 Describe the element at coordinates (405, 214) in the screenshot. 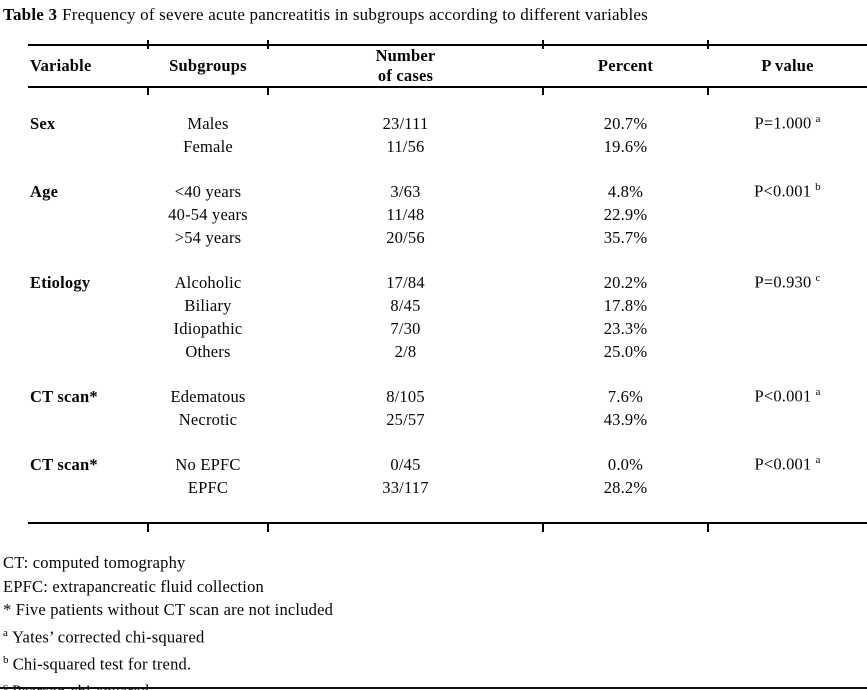

I see `cases-cell: 11/48` at that location.